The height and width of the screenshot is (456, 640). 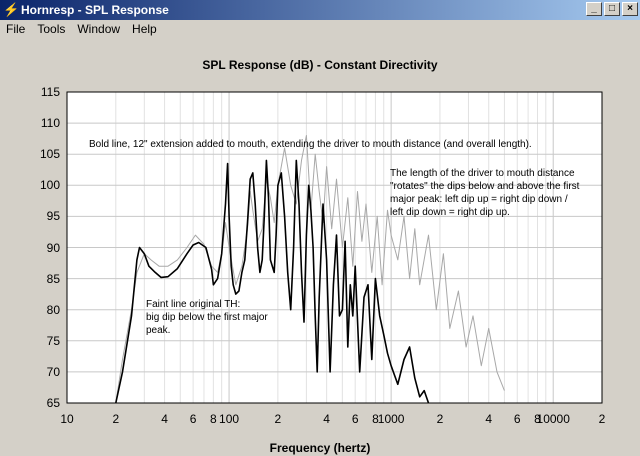 I want to click on x-tick-label: 1000, so click(x=391, y=419).